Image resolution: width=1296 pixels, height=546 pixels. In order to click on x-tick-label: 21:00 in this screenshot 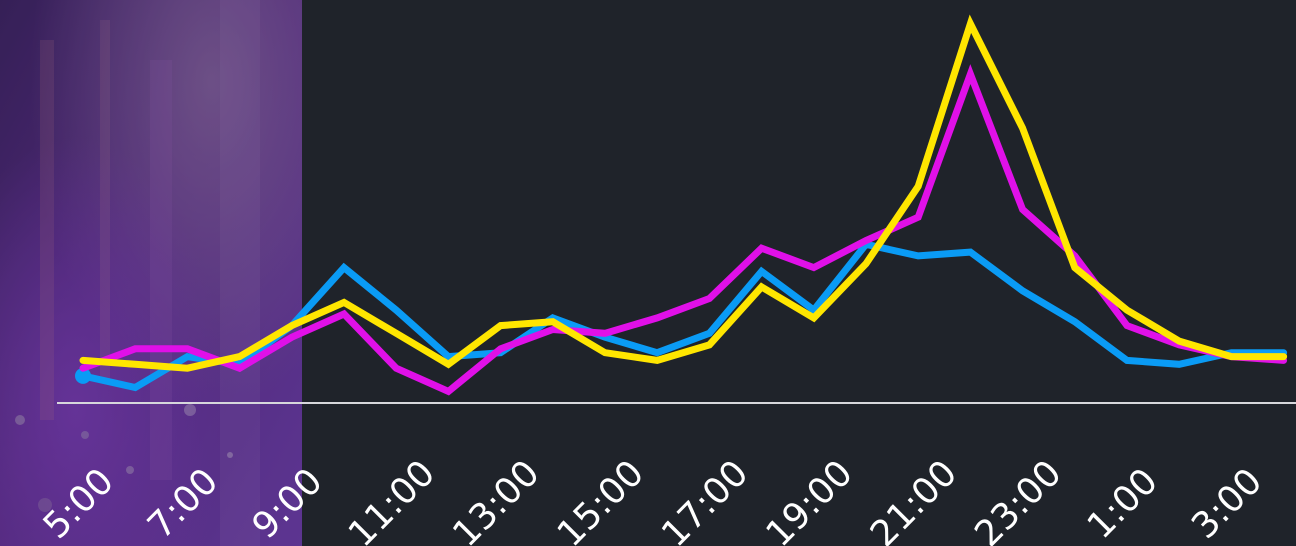, I will do `click(914, 499)`.